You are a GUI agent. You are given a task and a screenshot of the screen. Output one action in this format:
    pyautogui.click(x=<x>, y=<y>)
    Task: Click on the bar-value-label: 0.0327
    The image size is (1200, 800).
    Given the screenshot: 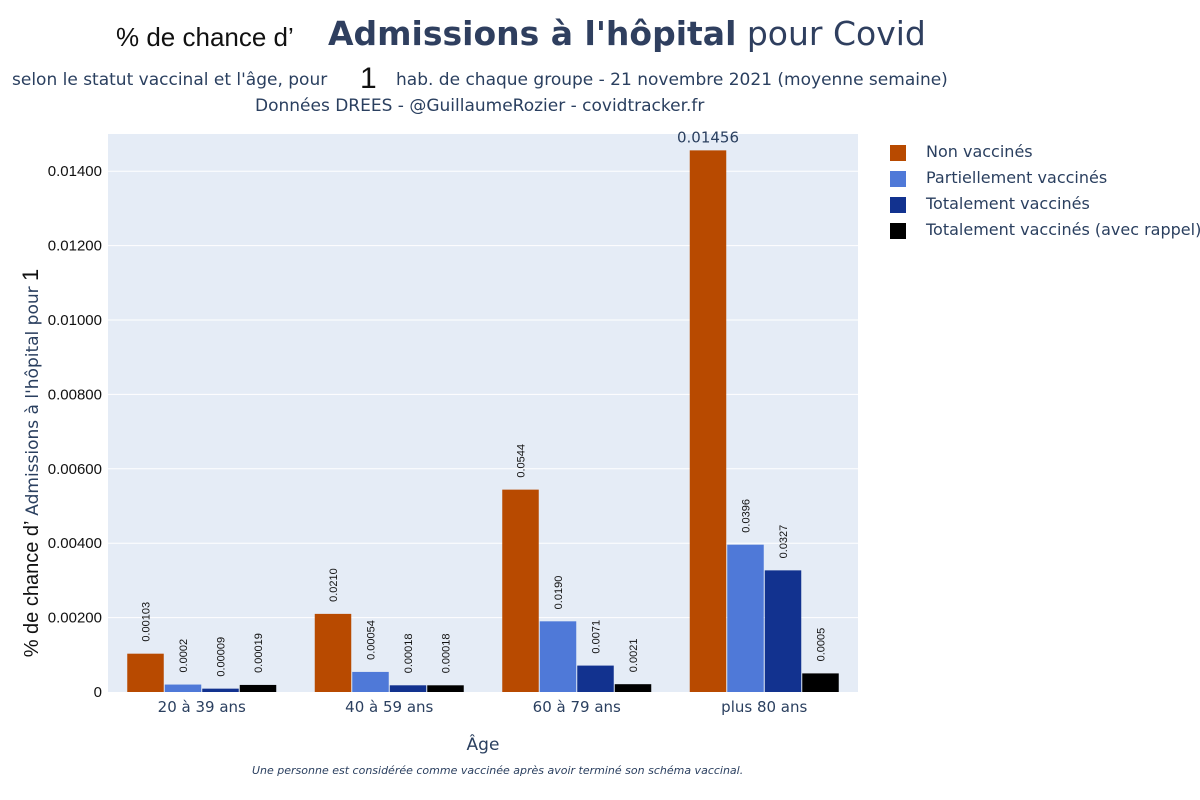 What is the action you would take?
    pyautogui.click(x=784, y=542)
    